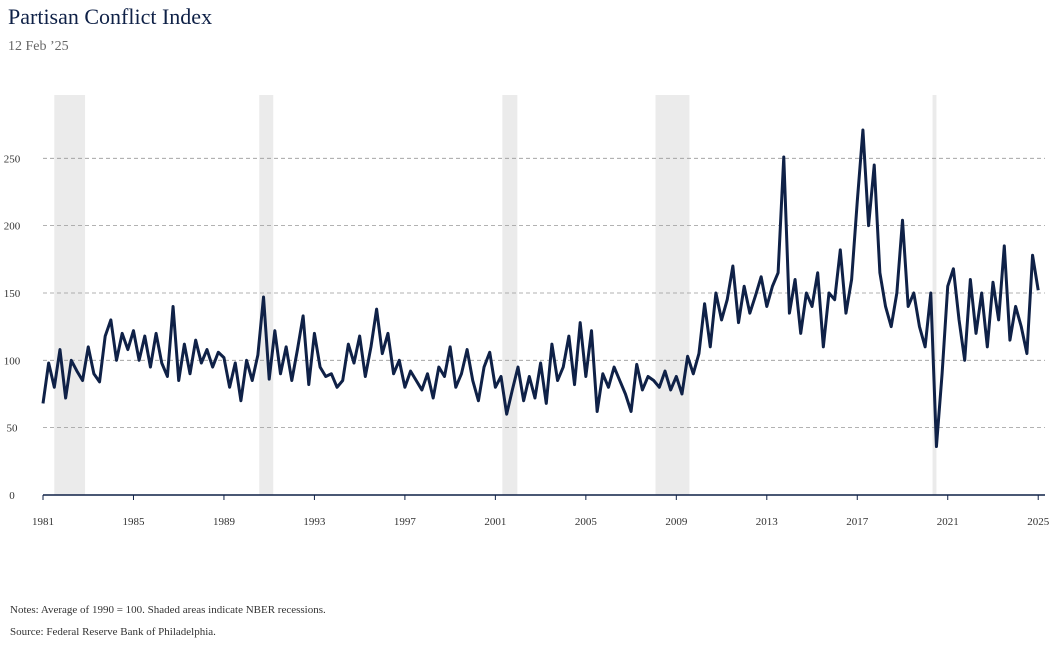  I want to click on chart-title: Partisan Conflict Index, so click(110, 16).